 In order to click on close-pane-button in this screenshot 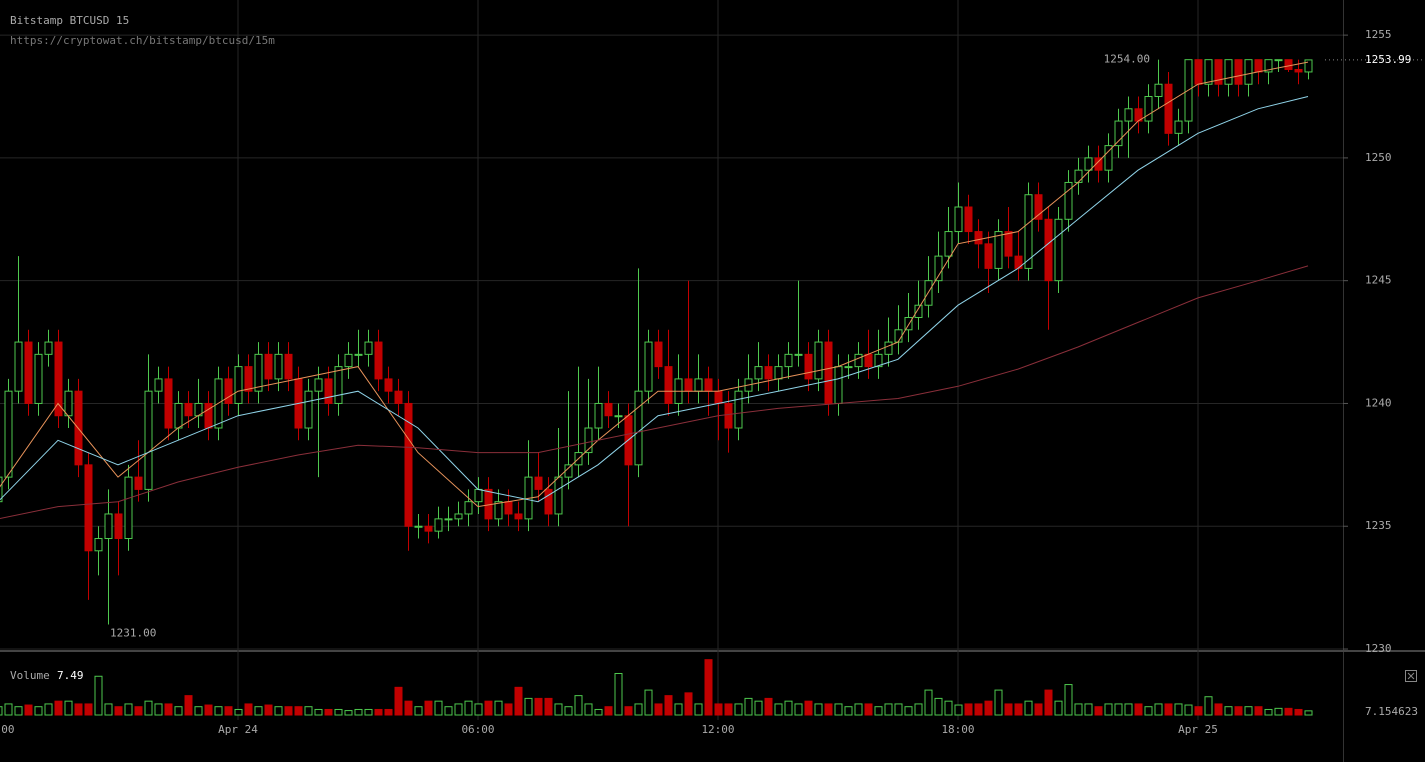, I will do `click(1411, 676)`.